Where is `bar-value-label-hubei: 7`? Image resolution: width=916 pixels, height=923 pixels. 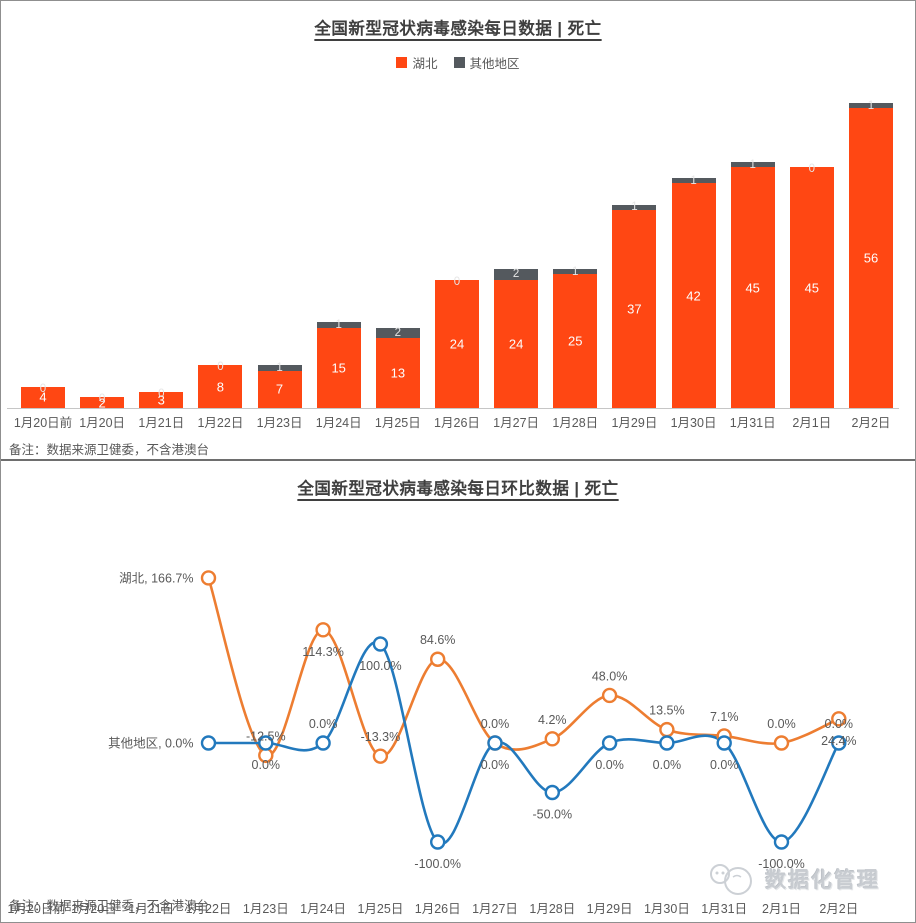 bar-value-label-hubei: 7 is located at coordinates (279, 389).